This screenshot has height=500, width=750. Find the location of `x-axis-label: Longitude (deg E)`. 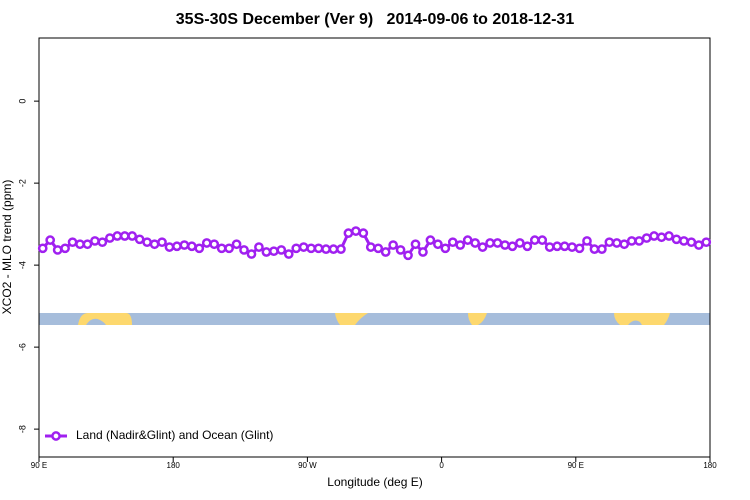

x-axis-label: Longitude (deg E) is located at coordinates (374, 482).